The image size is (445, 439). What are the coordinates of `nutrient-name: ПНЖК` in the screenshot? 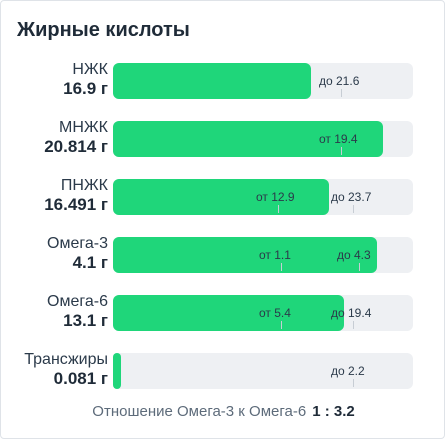 It's located at (84, 185).